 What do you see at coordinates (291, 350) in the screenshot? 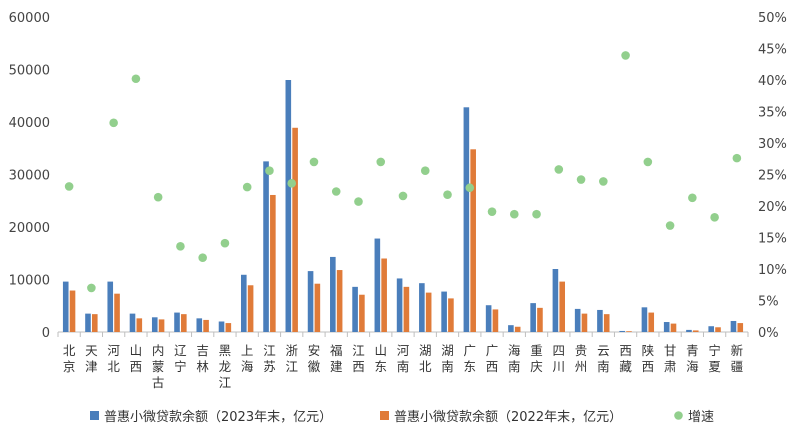
I see `category-label-char: 浙` at bounding box center [291, 350].